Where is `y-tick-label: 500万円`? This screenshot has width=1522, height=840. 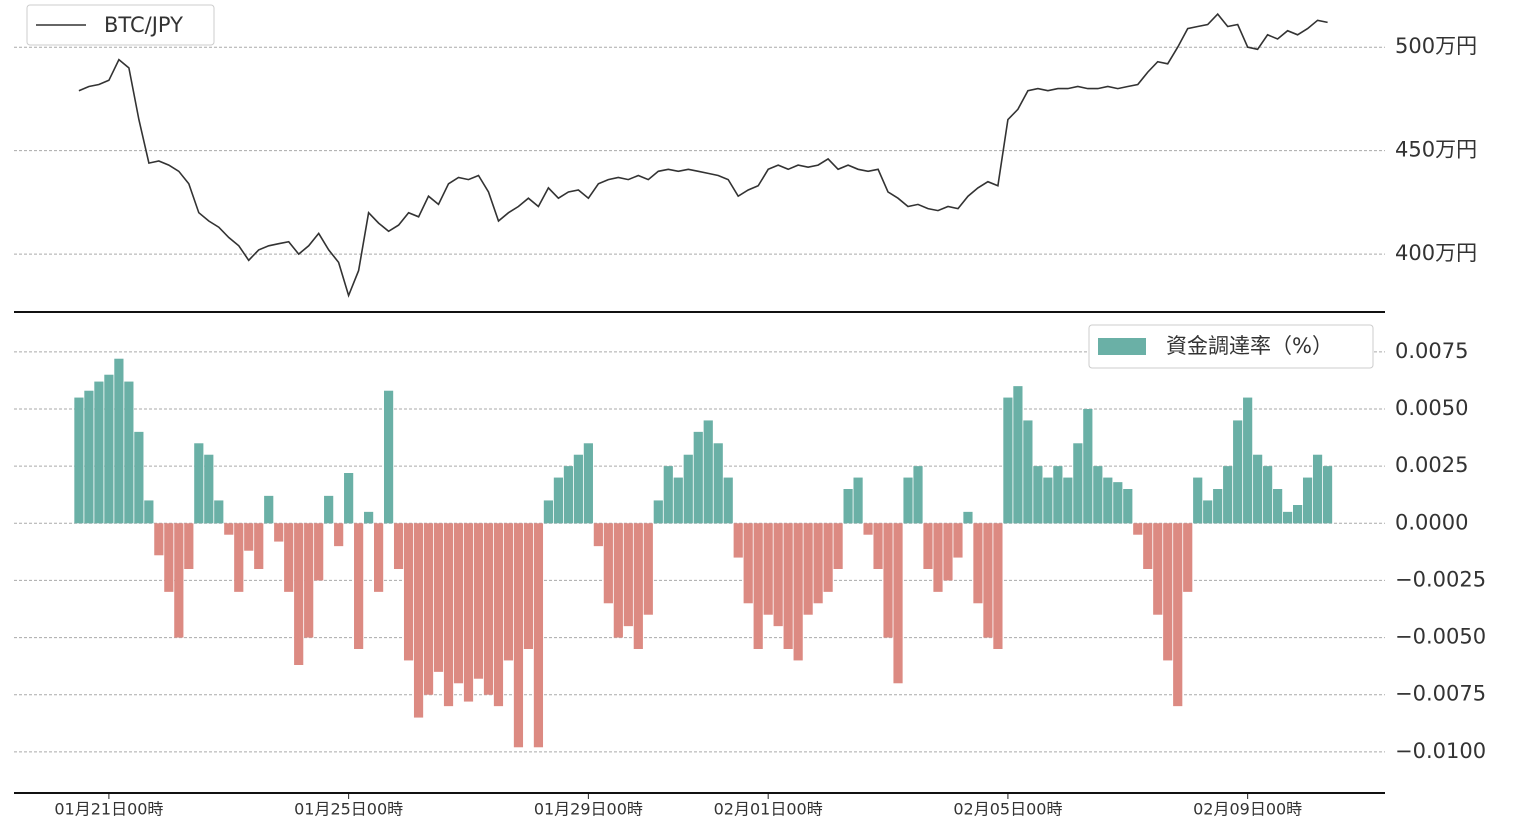
y-tick-label: 500万円 is located at coordinates (1436, 46).